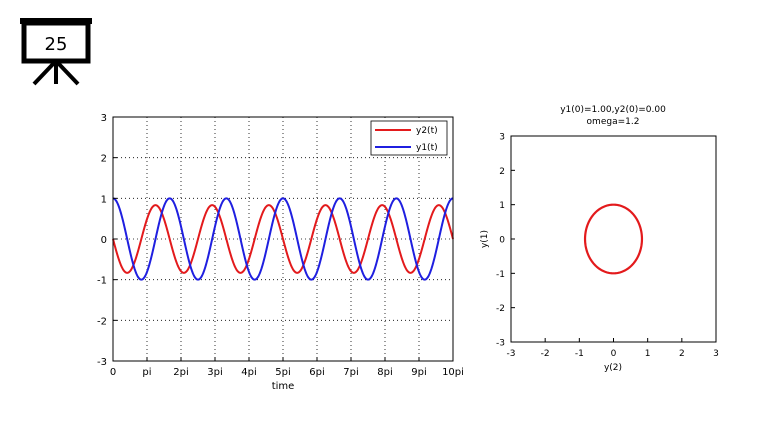 This screenshot has height=426, width=759. Describe the element at coordinates (385, 372) in the screenshot. I see `x-tick-label: 8pi` at that location.